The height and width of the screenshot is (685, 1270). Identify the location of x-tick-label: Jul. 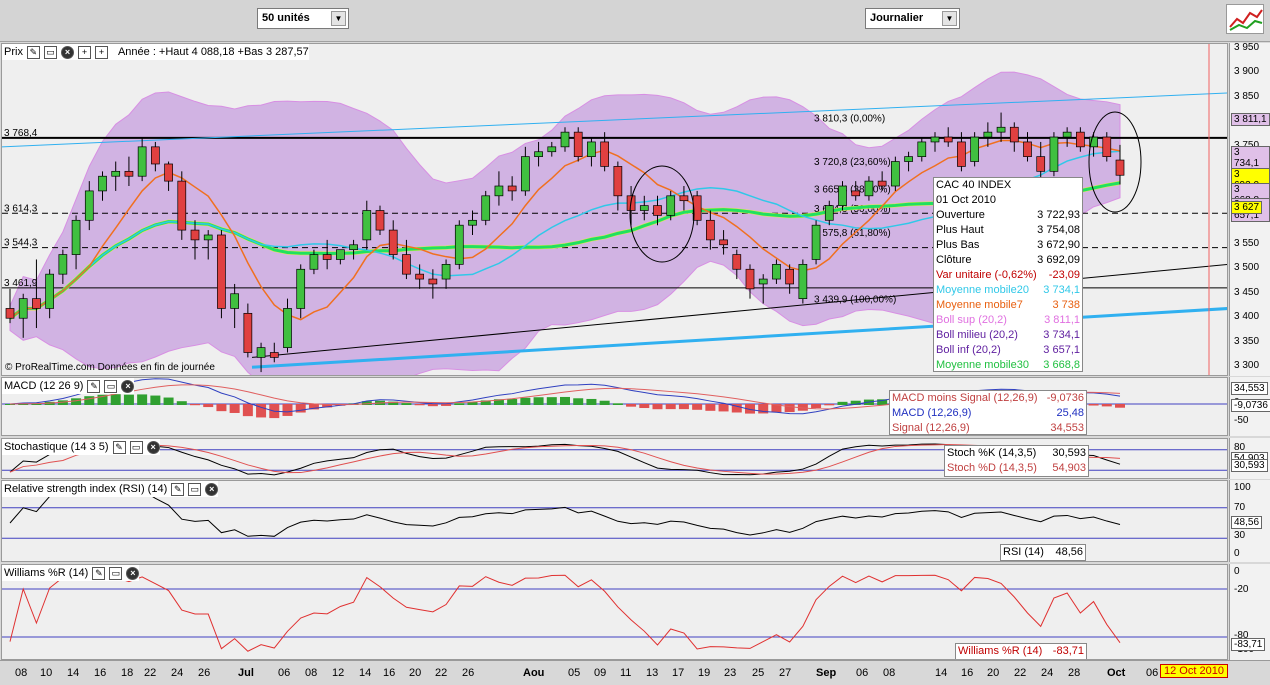
(246, 673).